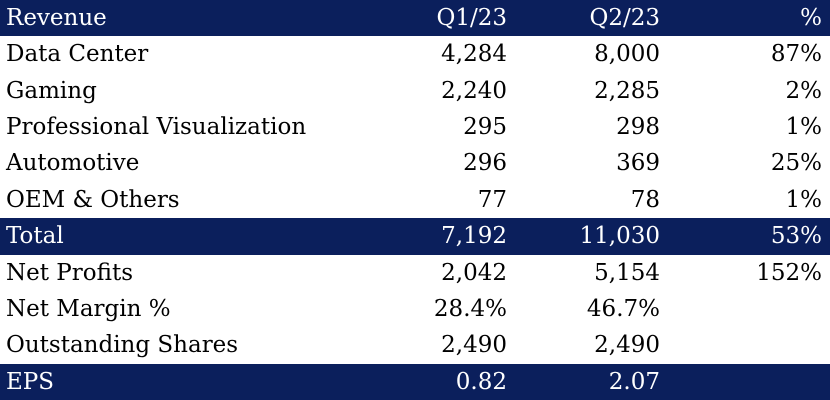 The image size is (830, 400). I want to click on q1-value: 2,240, so click(474, 90).